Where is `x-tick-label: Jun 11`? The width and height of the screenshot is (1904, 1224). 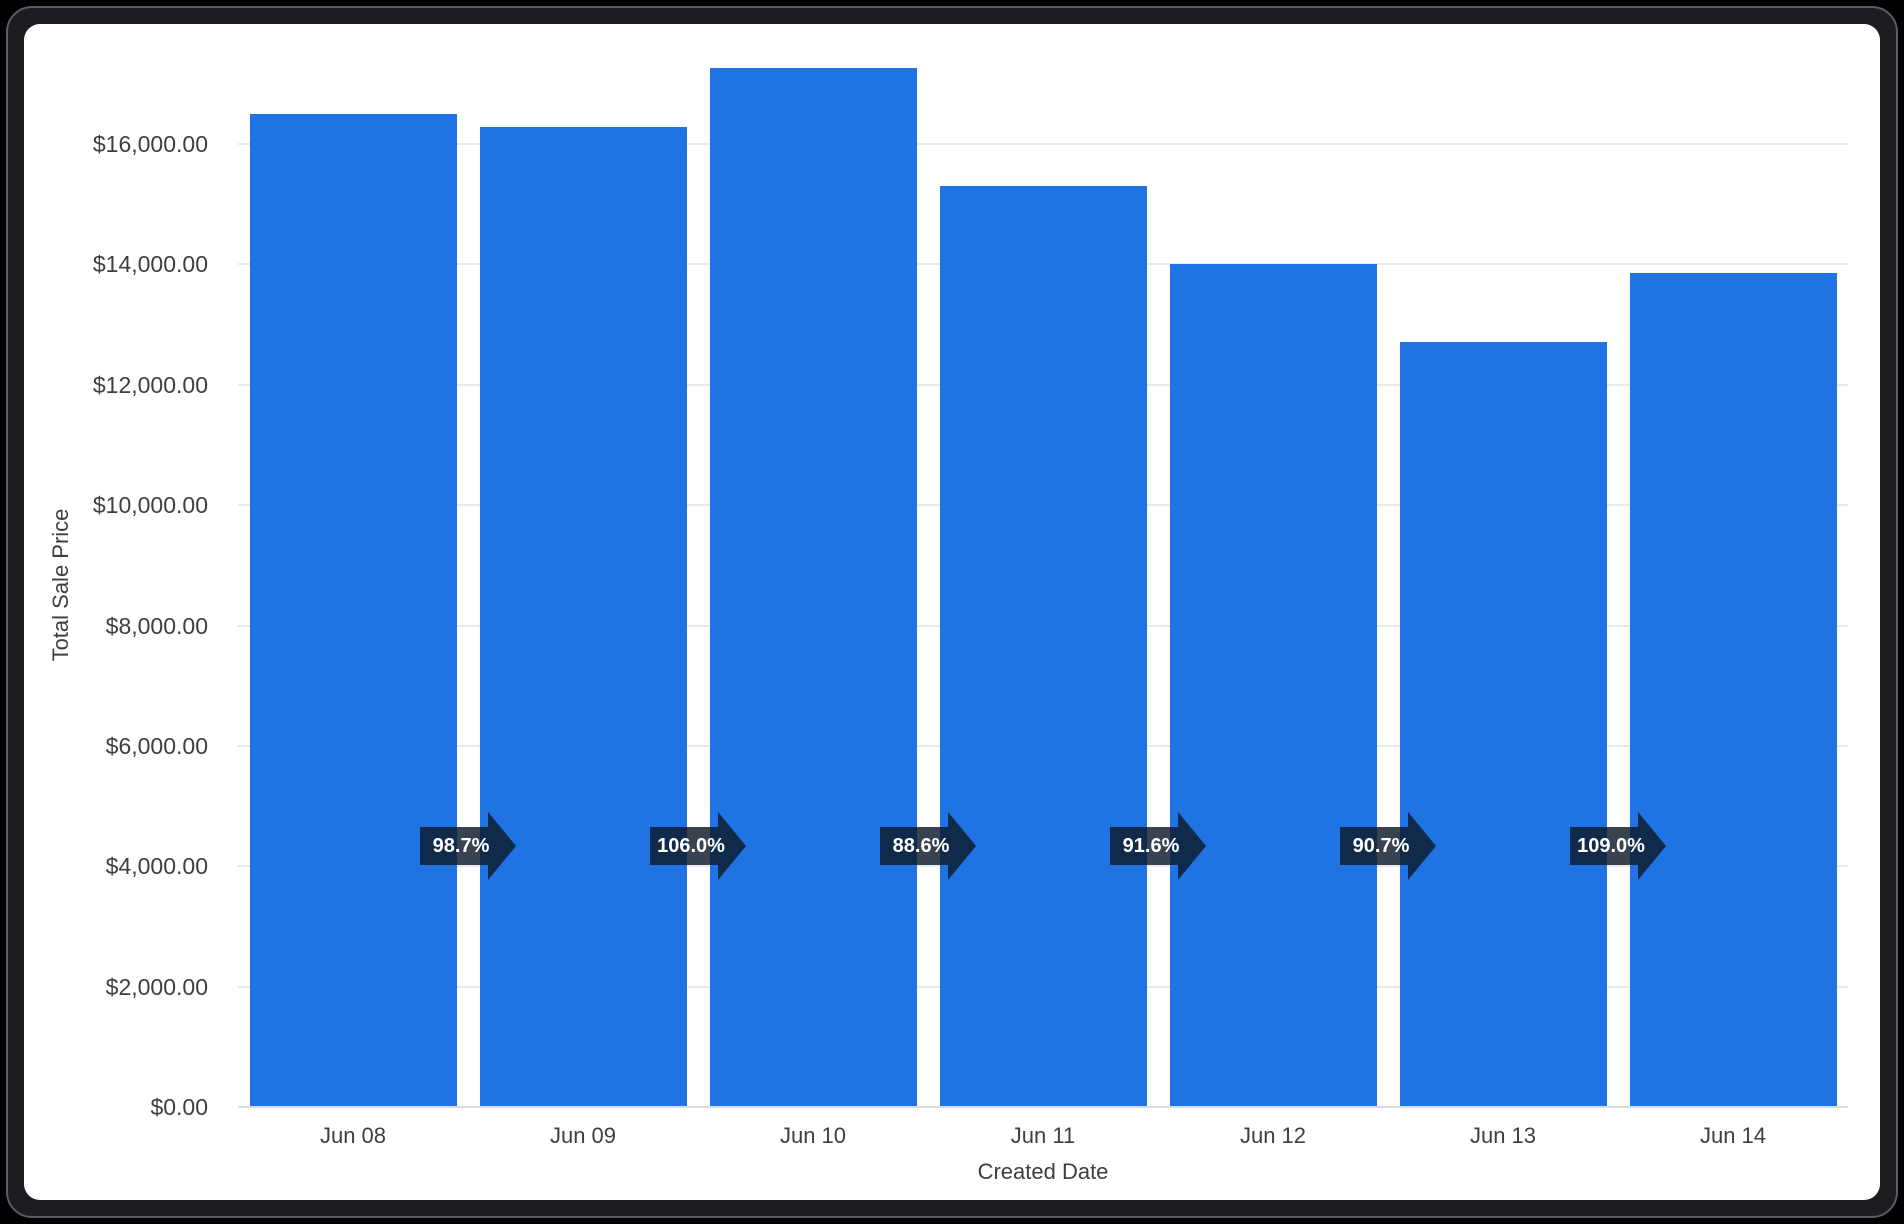 x-tick-label: Jun 11 is located at coordinates (1043, 1135).